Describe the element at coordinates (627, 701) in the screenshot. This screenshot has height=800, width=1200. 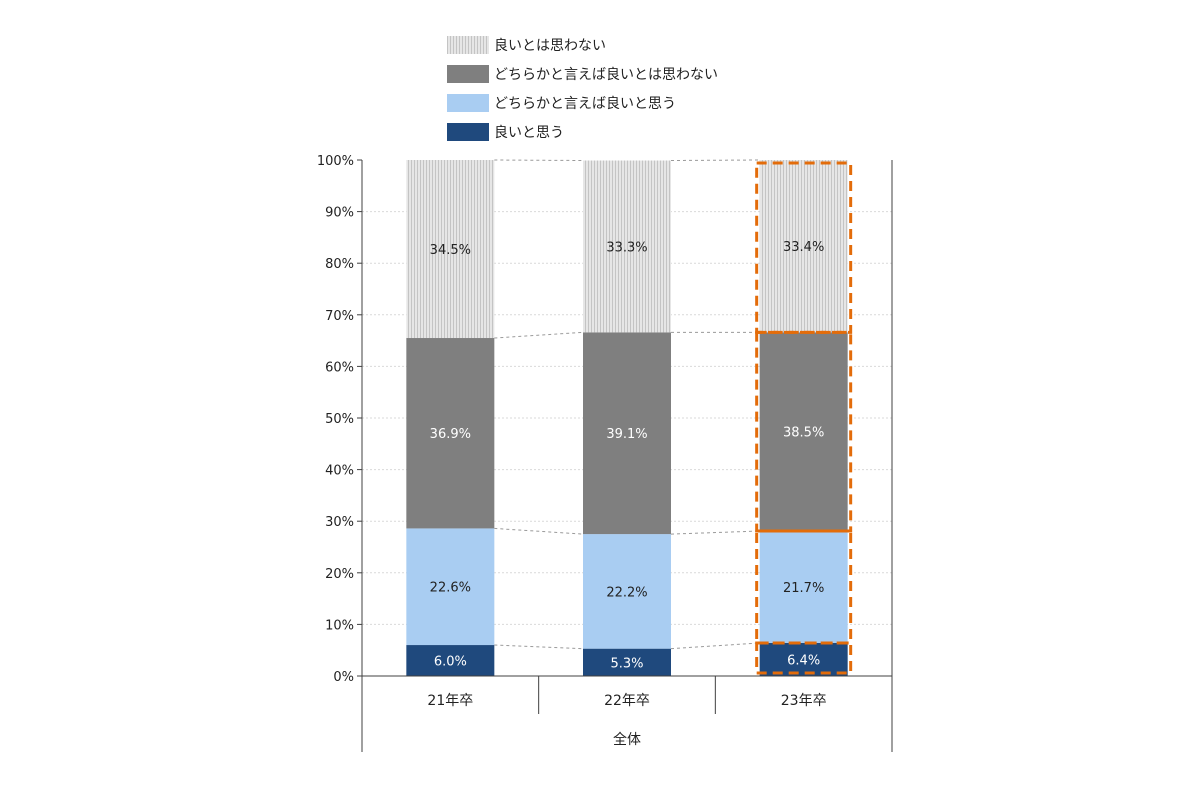
I see `x-tick-label: 22年卒` at that location.